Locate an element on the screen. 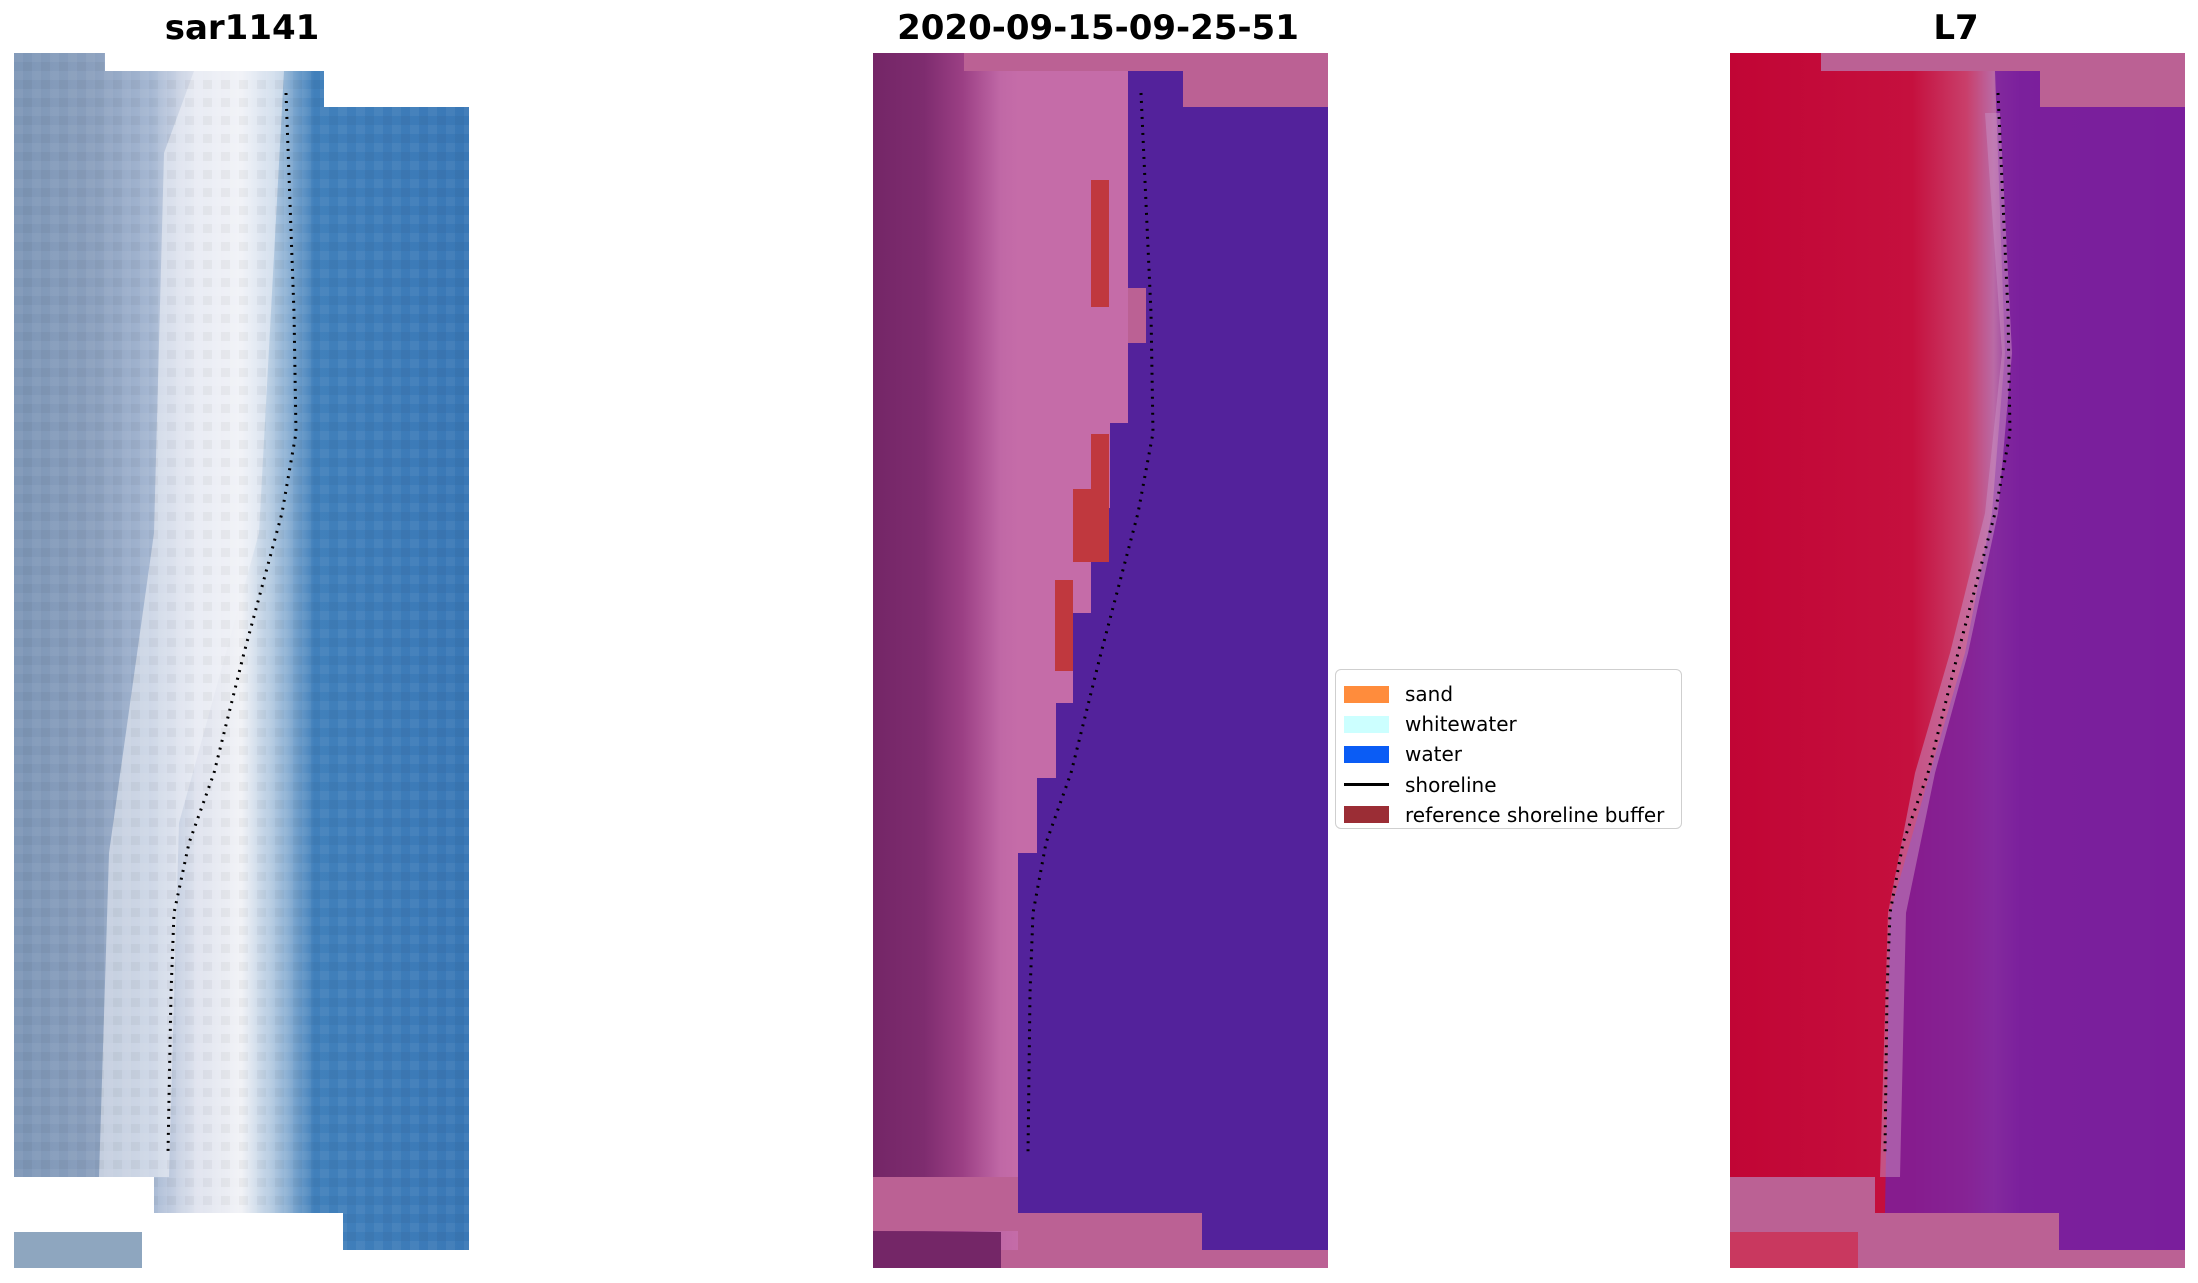 The width and height of the screenshot is (2198, 1283). whitewater-swatch is located at coordinates (1366, 724).